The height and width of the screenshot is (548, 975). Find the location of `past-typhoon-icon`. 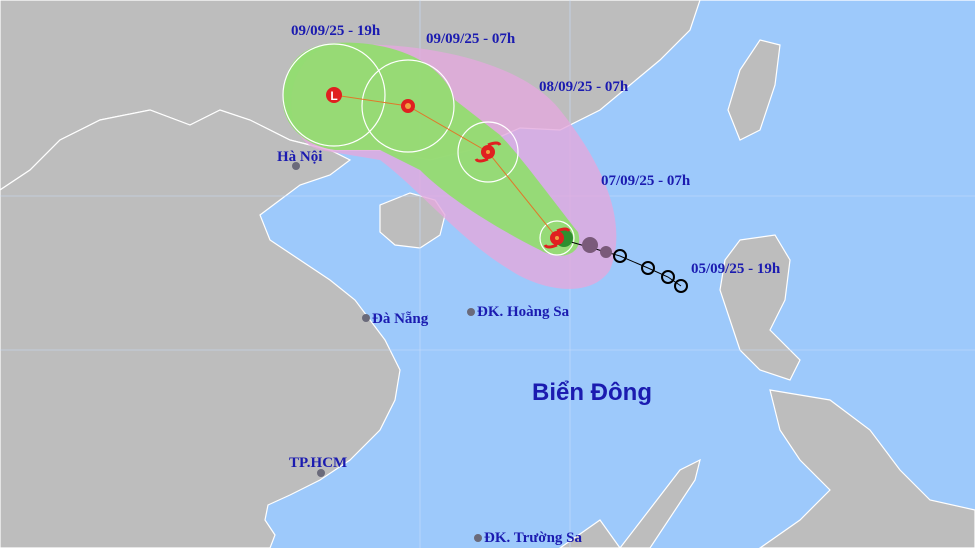

past-typhoon-icon is located at coordinates (597, 247).